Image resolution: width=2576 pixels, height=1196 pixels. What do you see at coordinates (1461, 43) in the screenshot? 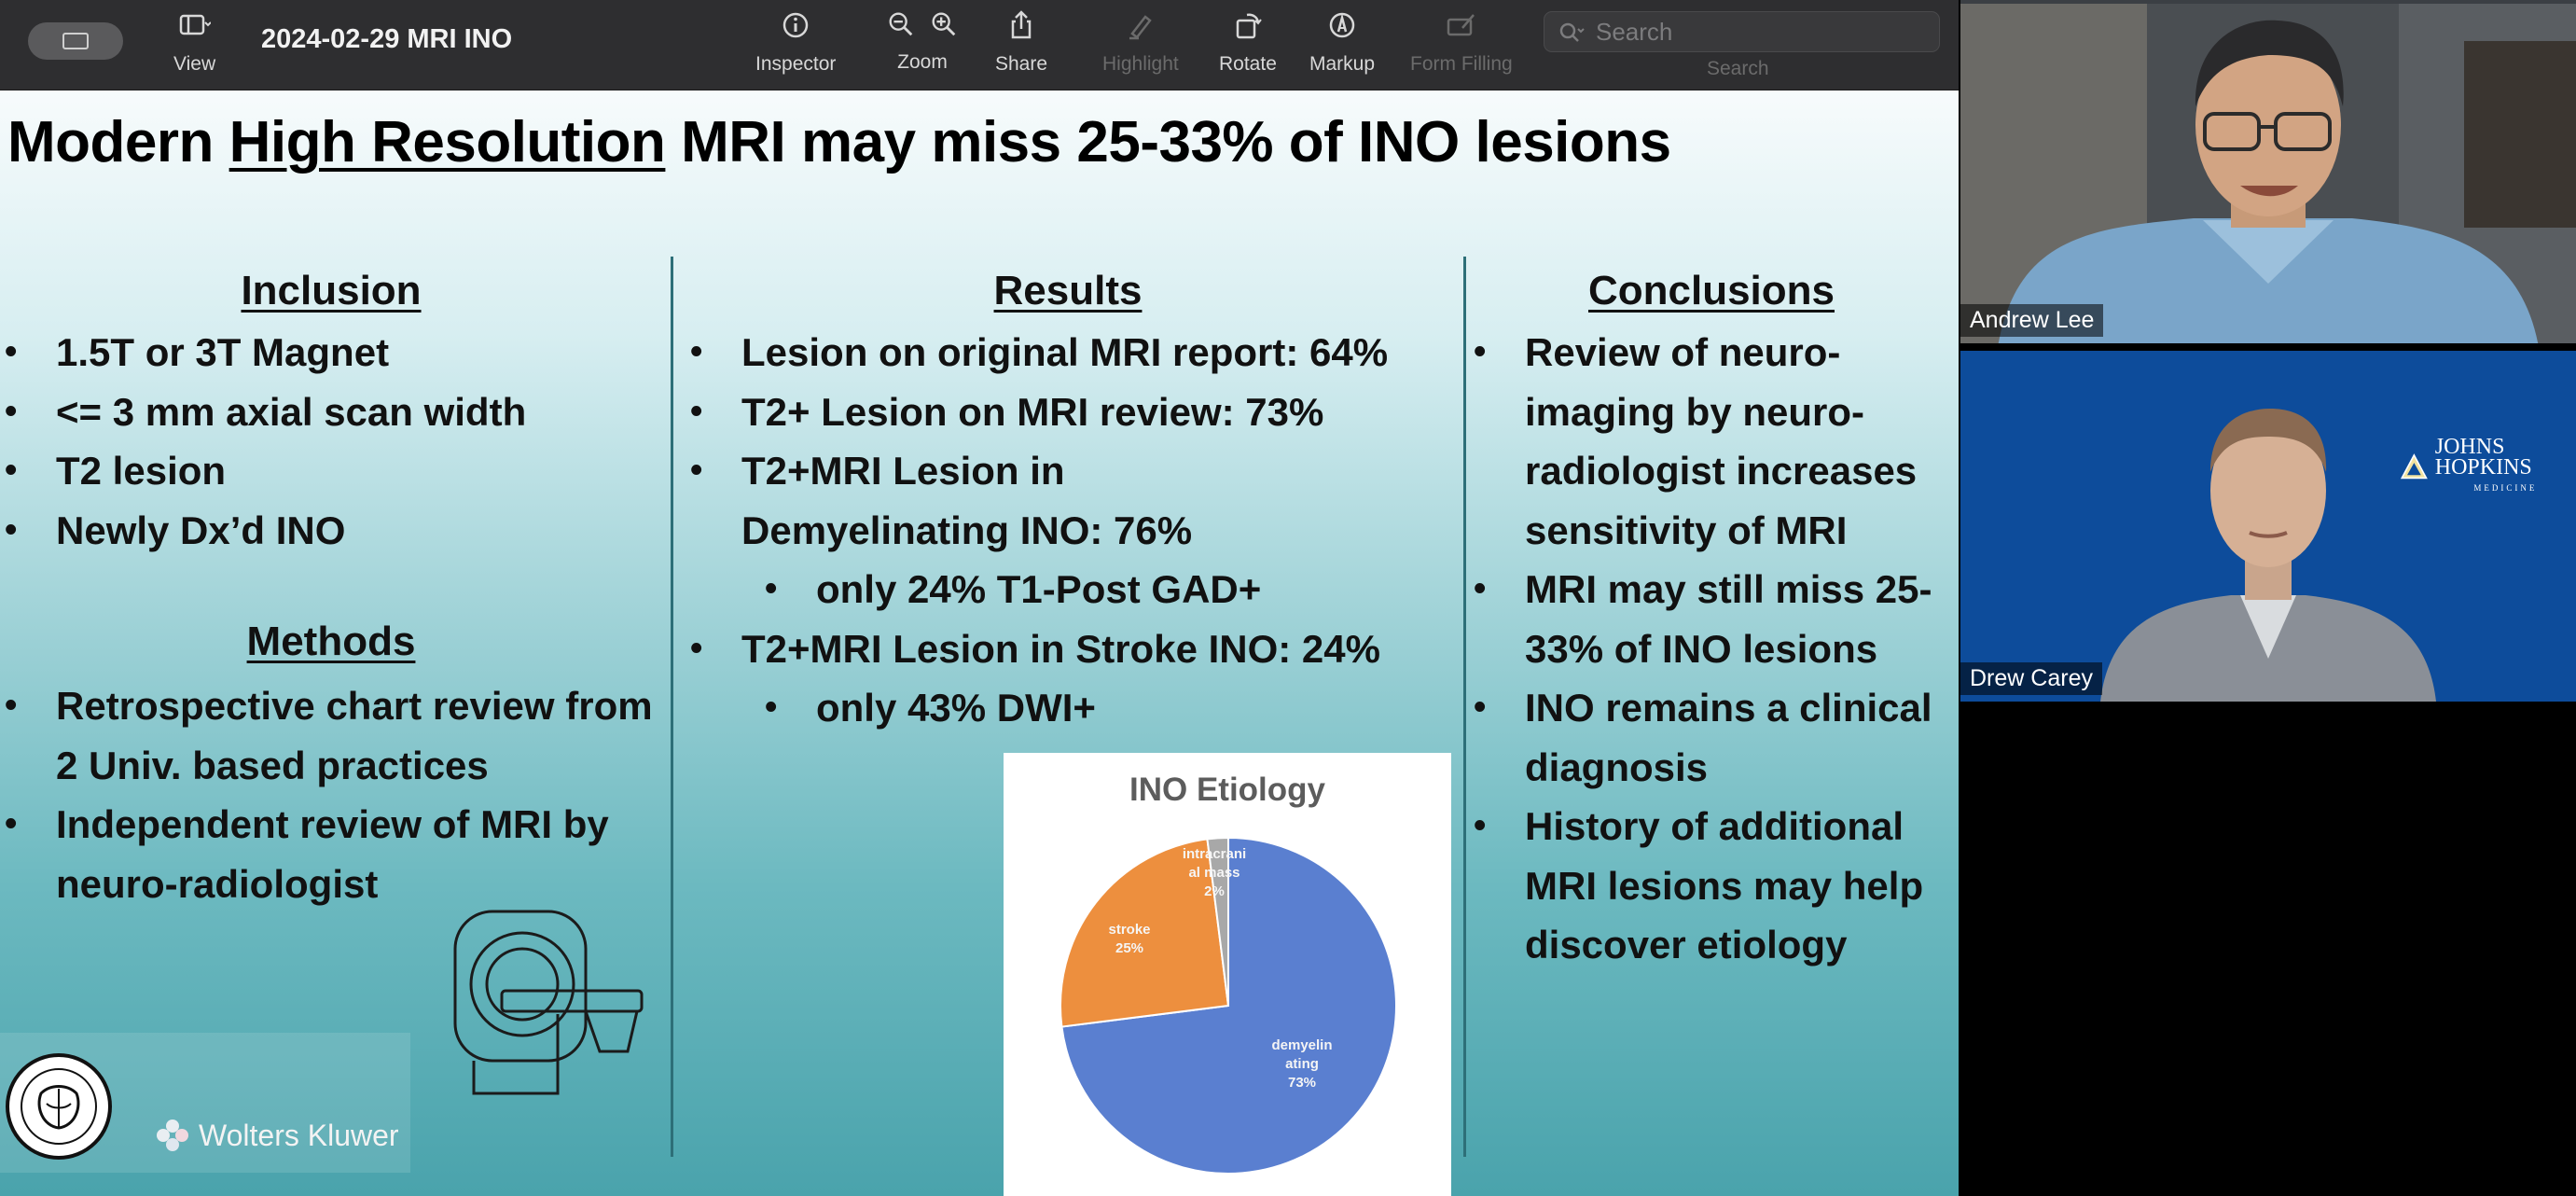
I see `form-filling-button: Form Filling` at bounding box center [1461, 43].